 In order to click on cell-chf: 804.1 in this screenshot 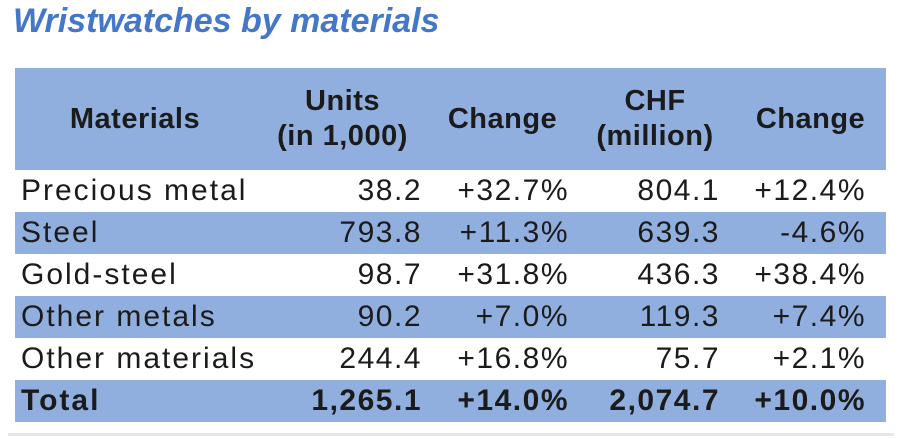, I will do `click(678, 190)`.